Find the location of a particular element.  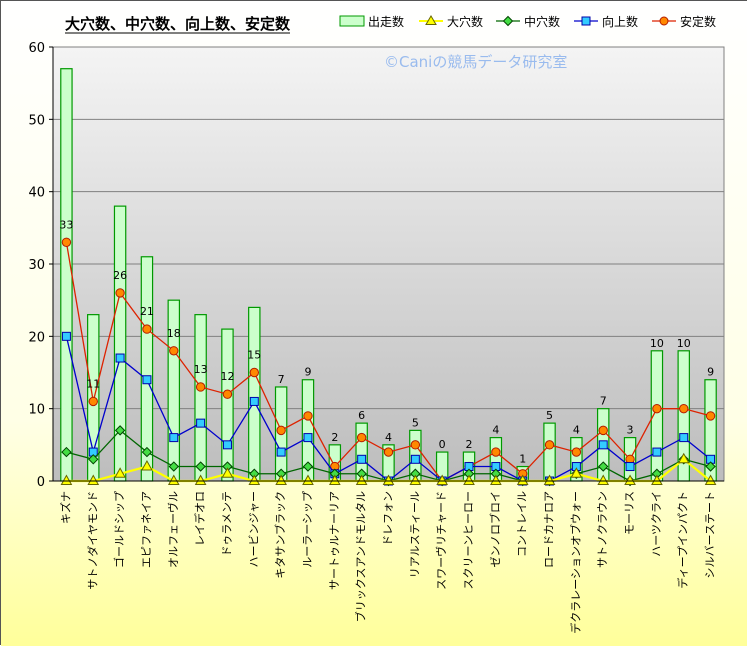

x-tick-label: サトノダイヤモンド is located at coordinates (92, 540).